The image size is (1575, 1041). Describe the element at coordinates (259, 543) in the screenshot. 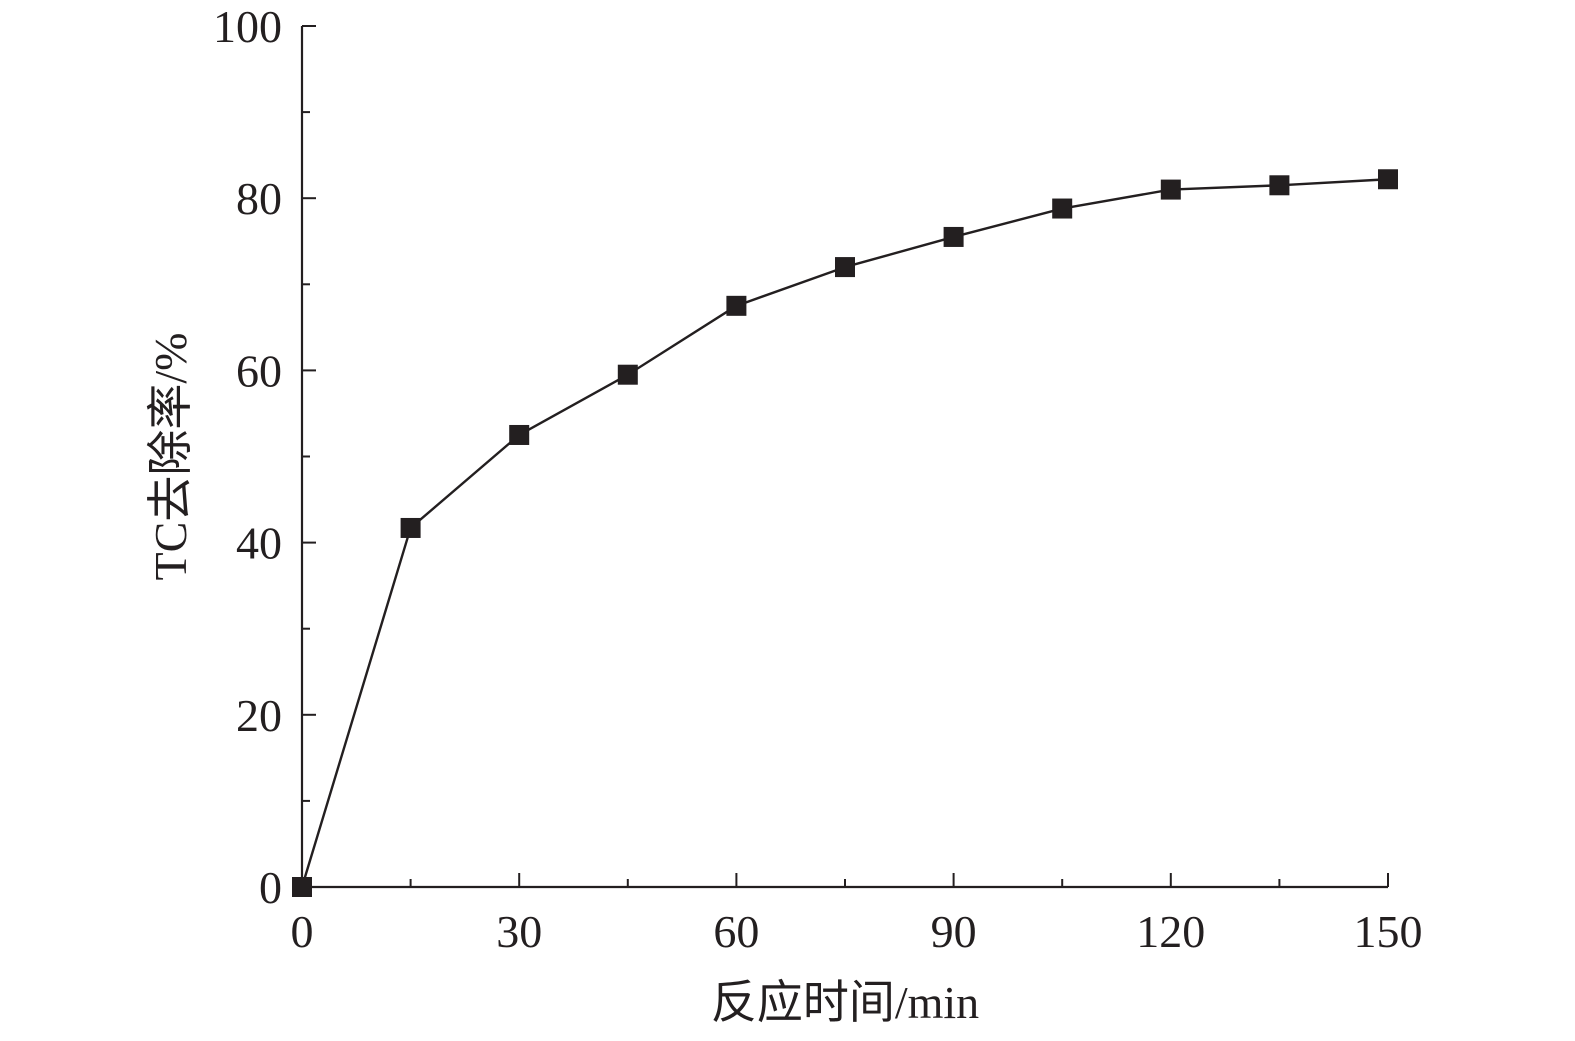

I see `y-tick-label: 40` at that location.